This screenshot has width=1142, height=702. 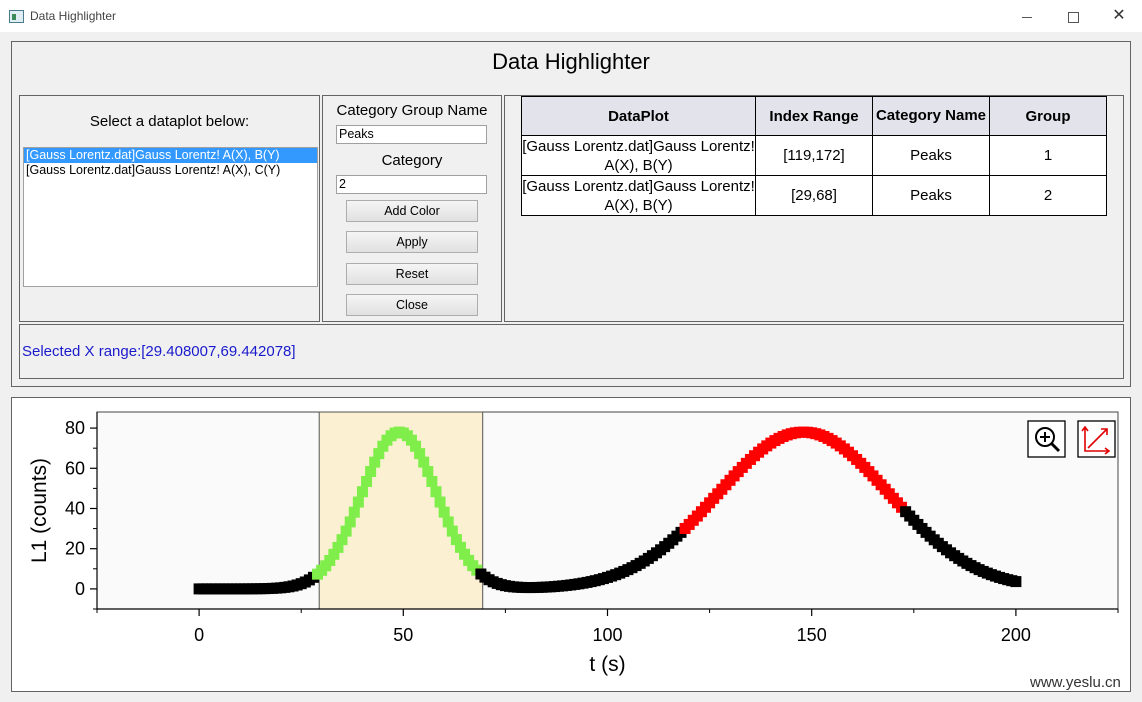 I want to click on category-group-name-input: Peaks, so click(x=411, y=134).